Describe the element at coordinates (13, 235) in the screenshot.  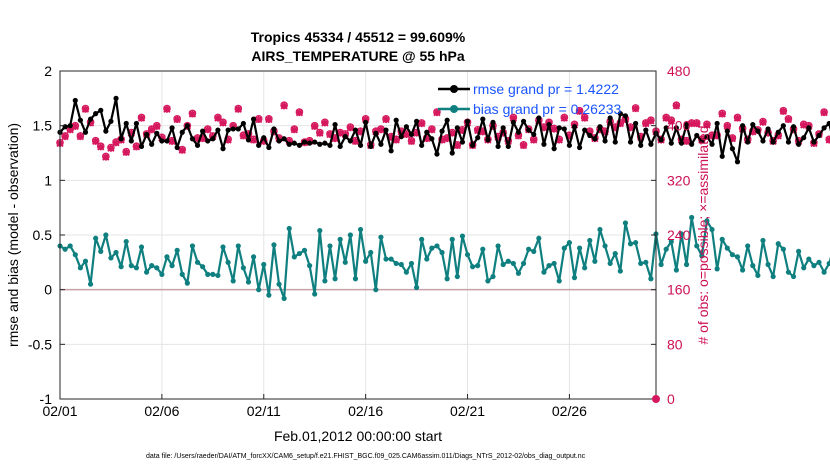
I see `y-axis-label-left: rmse and bias (model - observation)` at that location.